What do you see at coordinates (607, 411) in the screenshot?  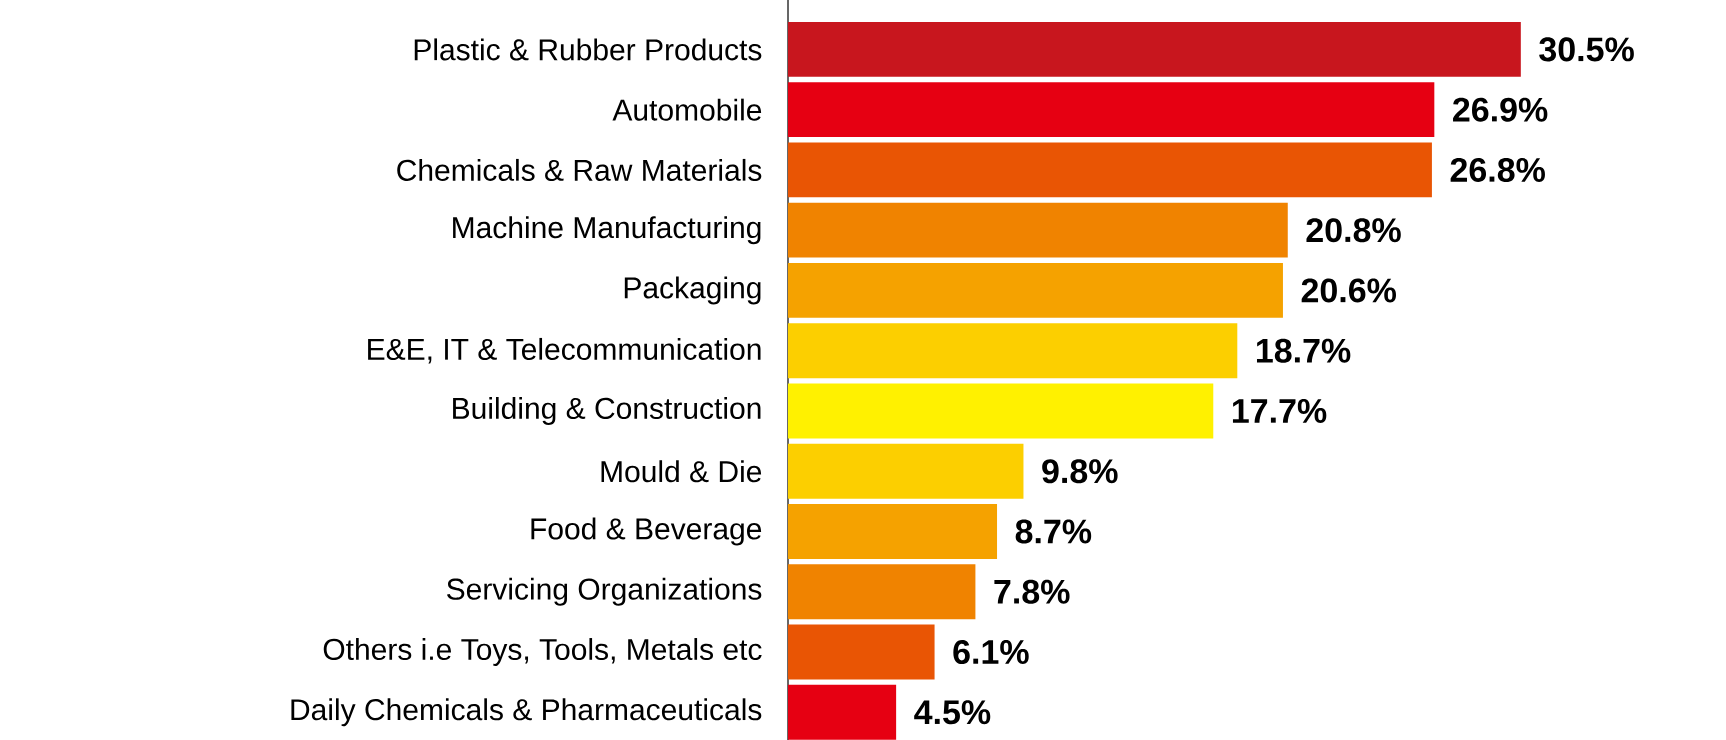 I see `y-tick-label: Building & Construction` at bounding box center [607, 411].